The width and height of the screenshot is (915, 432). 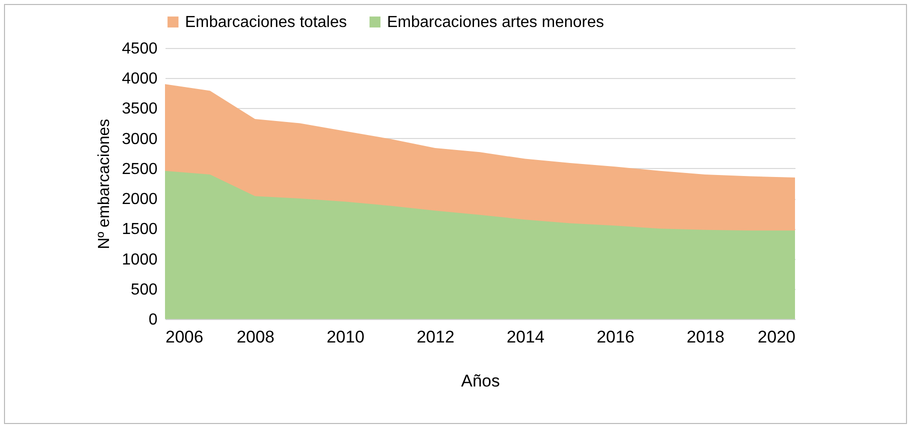 What do you see at coordinates (480, 381) in the screenshot?
I see `x-axis-title: Años` at bounding box center [480, 381].